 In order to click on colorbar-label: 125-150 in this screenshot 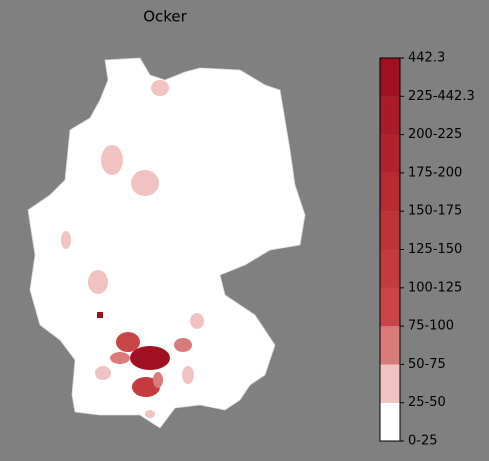, I will do `click(435, 249)`.